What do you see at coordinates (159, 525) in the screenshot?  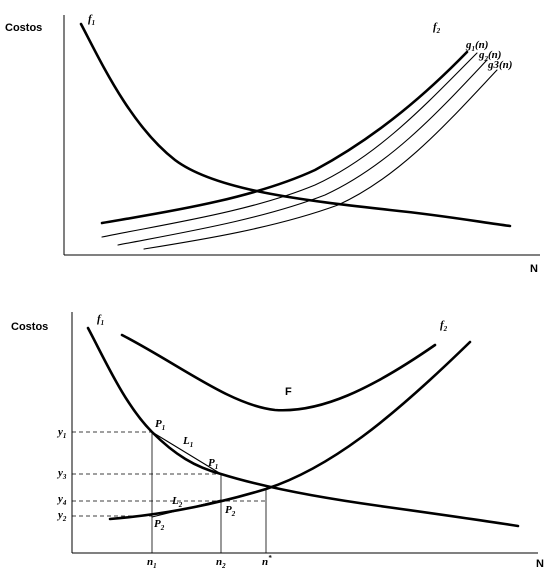 I see `point-P2-lower: P2` at bounding box center [159, 525].